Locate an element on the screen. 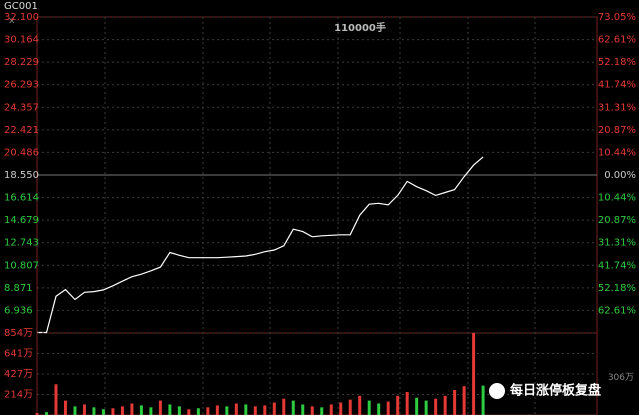 The height and width of the screenshot is (415, 639). y-tick-label: 6.936 is located at coordinates (18, 310).